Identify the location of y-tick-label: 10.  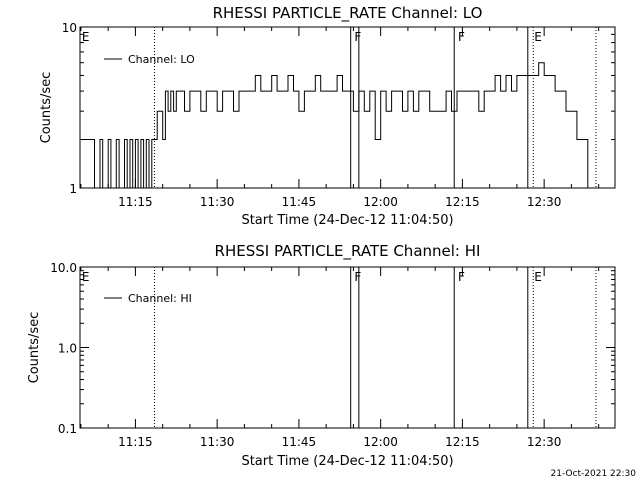
(69, 28).